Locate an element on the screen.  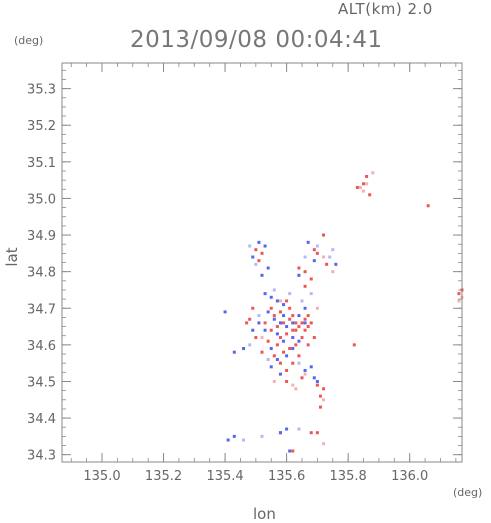
x-tick-label: 135.0 is located at coordinates (101, 476).